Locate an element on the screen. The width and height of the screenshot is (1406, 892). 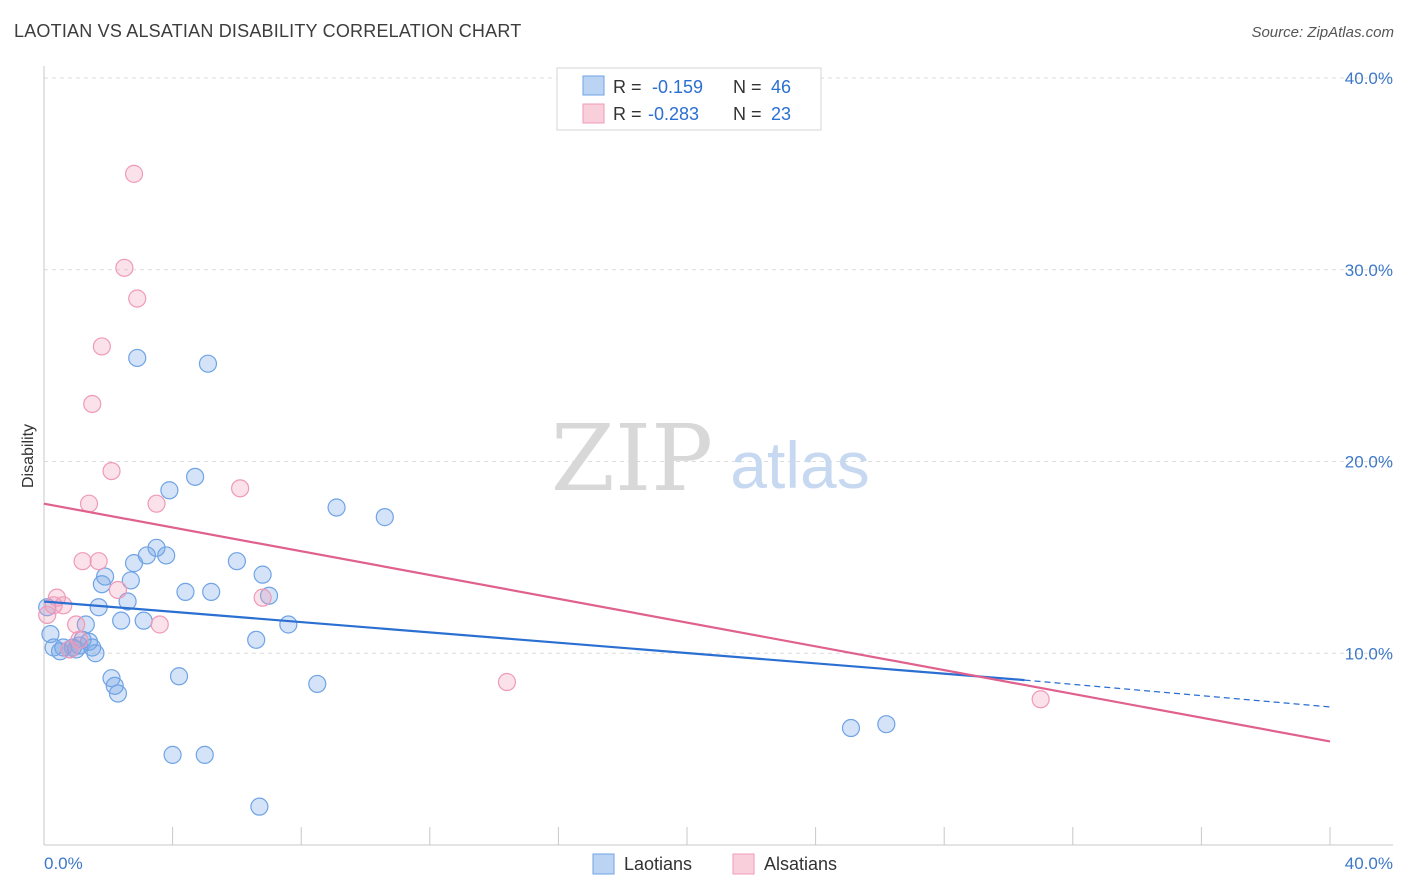
watermark: ZIP atlas is located at coordinates (710, 458).